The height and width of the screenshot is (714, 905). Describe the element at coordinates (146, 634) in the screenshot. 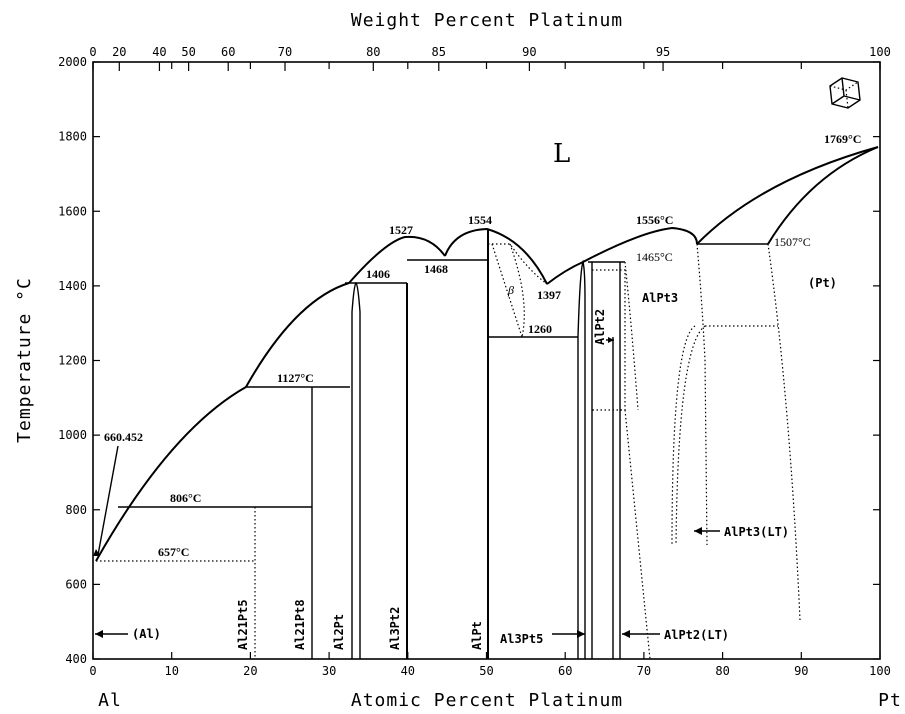

I see `al-phase-label: (Al)` at that location.